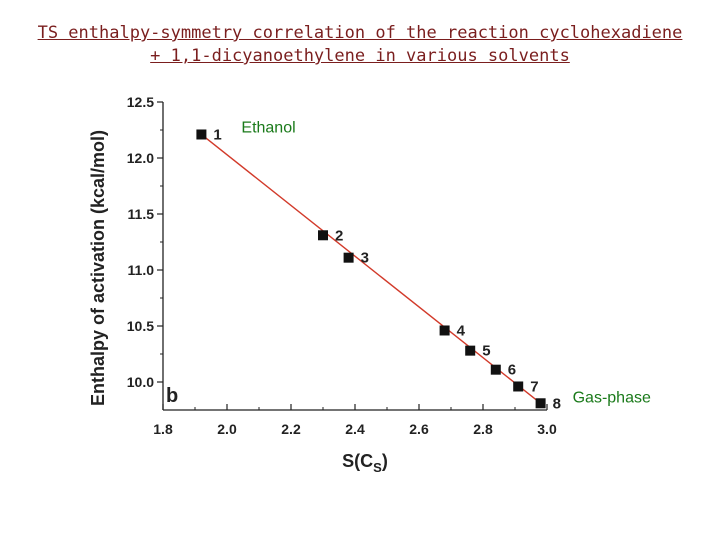  I want to click on x-tick-label: 2.2, so click(291, 429).